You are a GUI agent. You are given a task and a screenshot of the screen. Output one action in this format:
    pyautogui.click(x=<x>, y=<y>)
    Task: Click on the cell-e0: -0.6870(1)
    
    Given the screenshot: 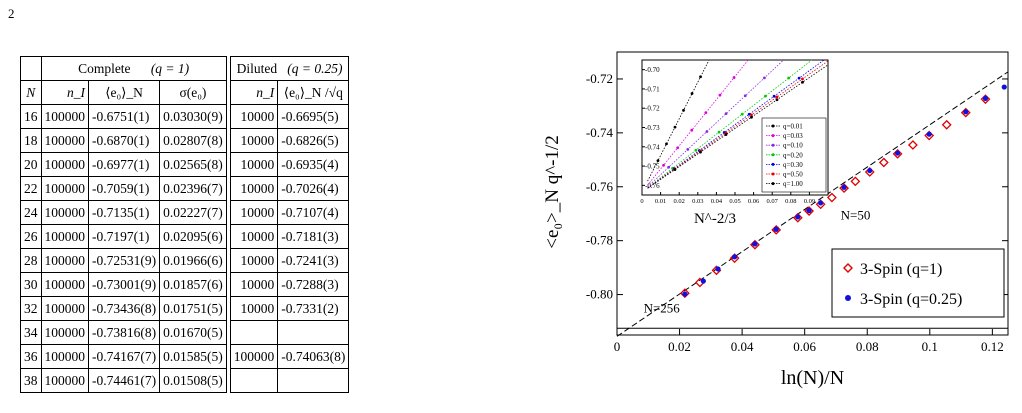 What is the action you would take?
    pyautogui.click(x=124, y=140)
    